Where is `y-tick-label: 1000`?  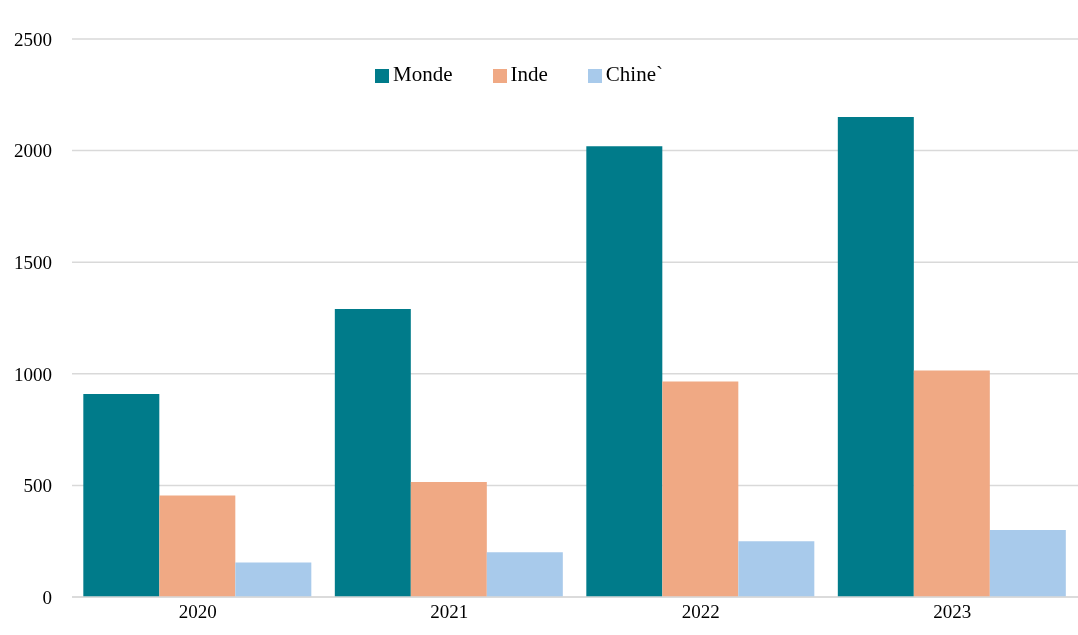 y-tick-label: 1000 is located at coordinates (33, 374).